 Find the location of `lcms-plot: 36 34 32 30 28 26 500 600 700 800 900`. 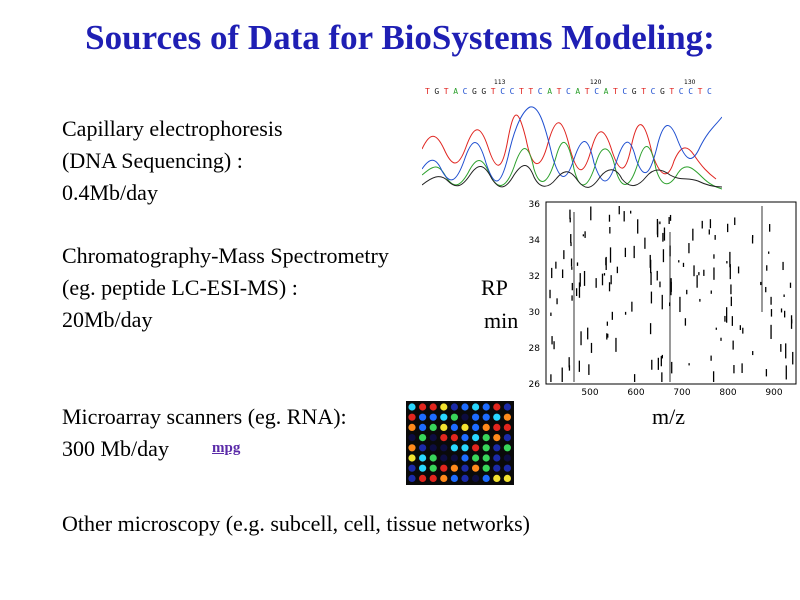

lcms-plot: 36 34 32 30 28 26 500 600 700 800 900 is located at coordinates (663, 299).